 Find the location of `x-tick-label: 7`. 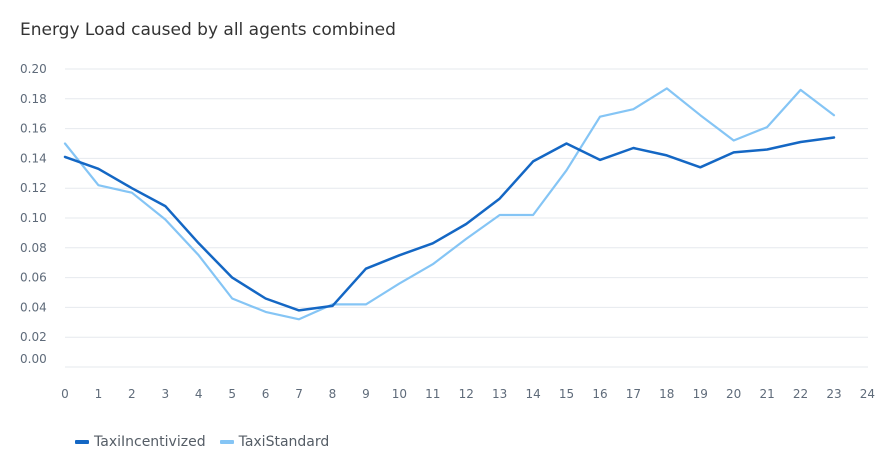

x-tick-label: 7 is located at coordinates (299, 394).